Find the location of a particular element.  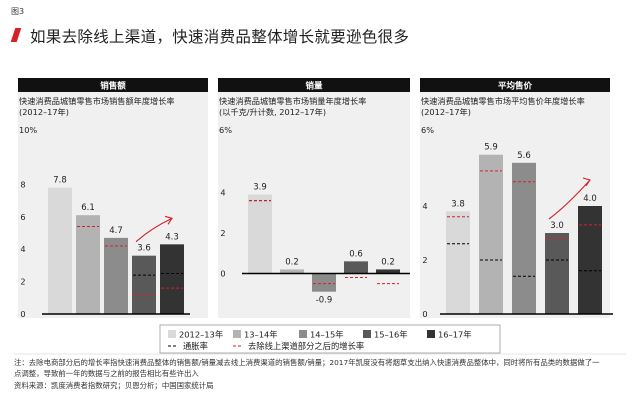

data-label: 0.6 is located at coordinates (356, 254).